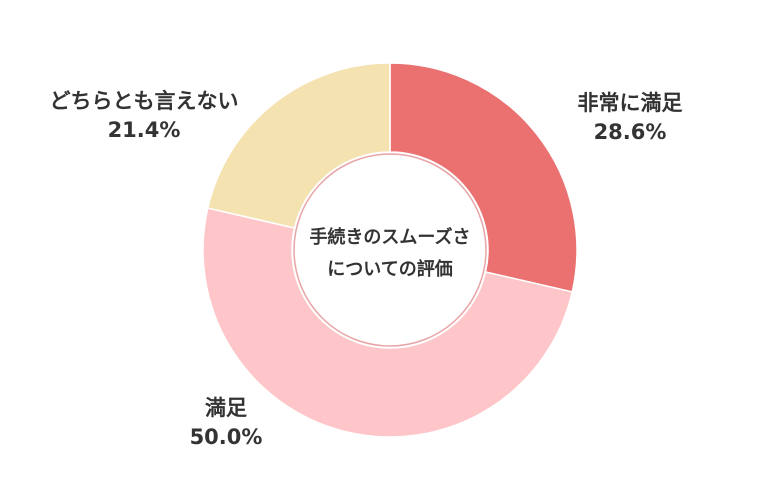  I want to click on slice-value-very-satisfied: 28.6%, so click(630, 132).